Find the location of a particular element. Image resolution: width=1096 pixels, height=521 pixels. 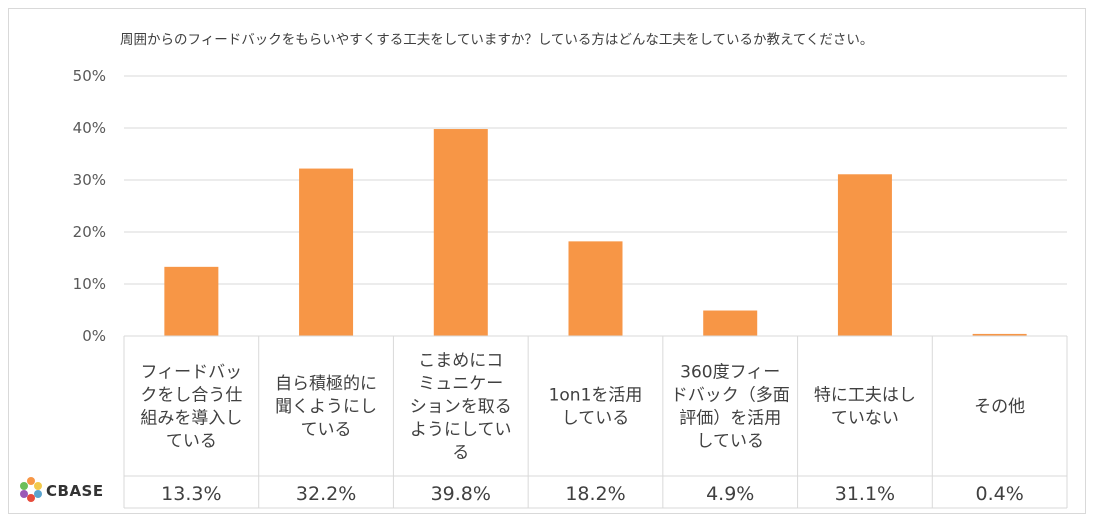

category-label: 特に工夫はしていない is located at coordinates (865, 407).